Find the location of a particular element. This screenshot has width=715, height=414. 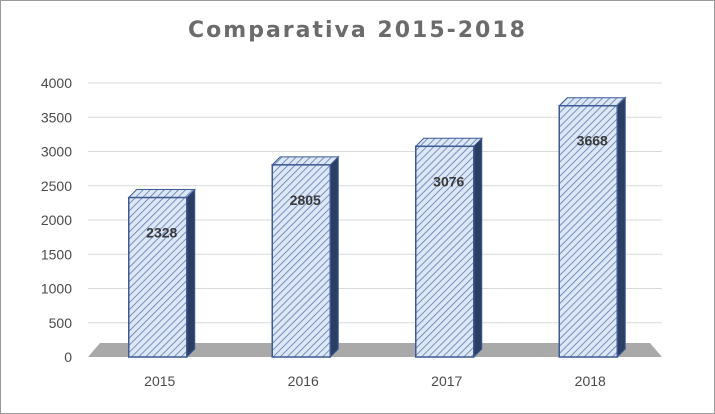

floor-plane is located at coordinates (375, 350).